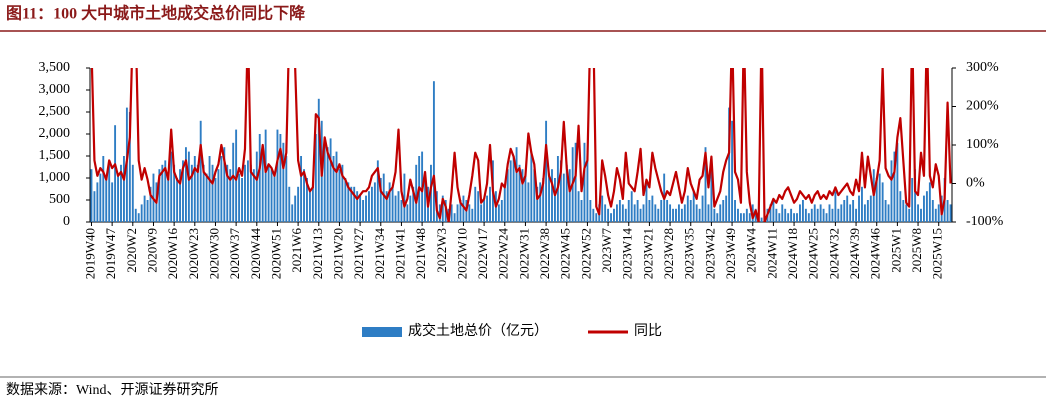 This screenshot has width=1046, height=405. What do you see at coordinates (982, 67) in the screenshot?
I see `y2-tick-label: 300%` at bounding box center [982, 67].